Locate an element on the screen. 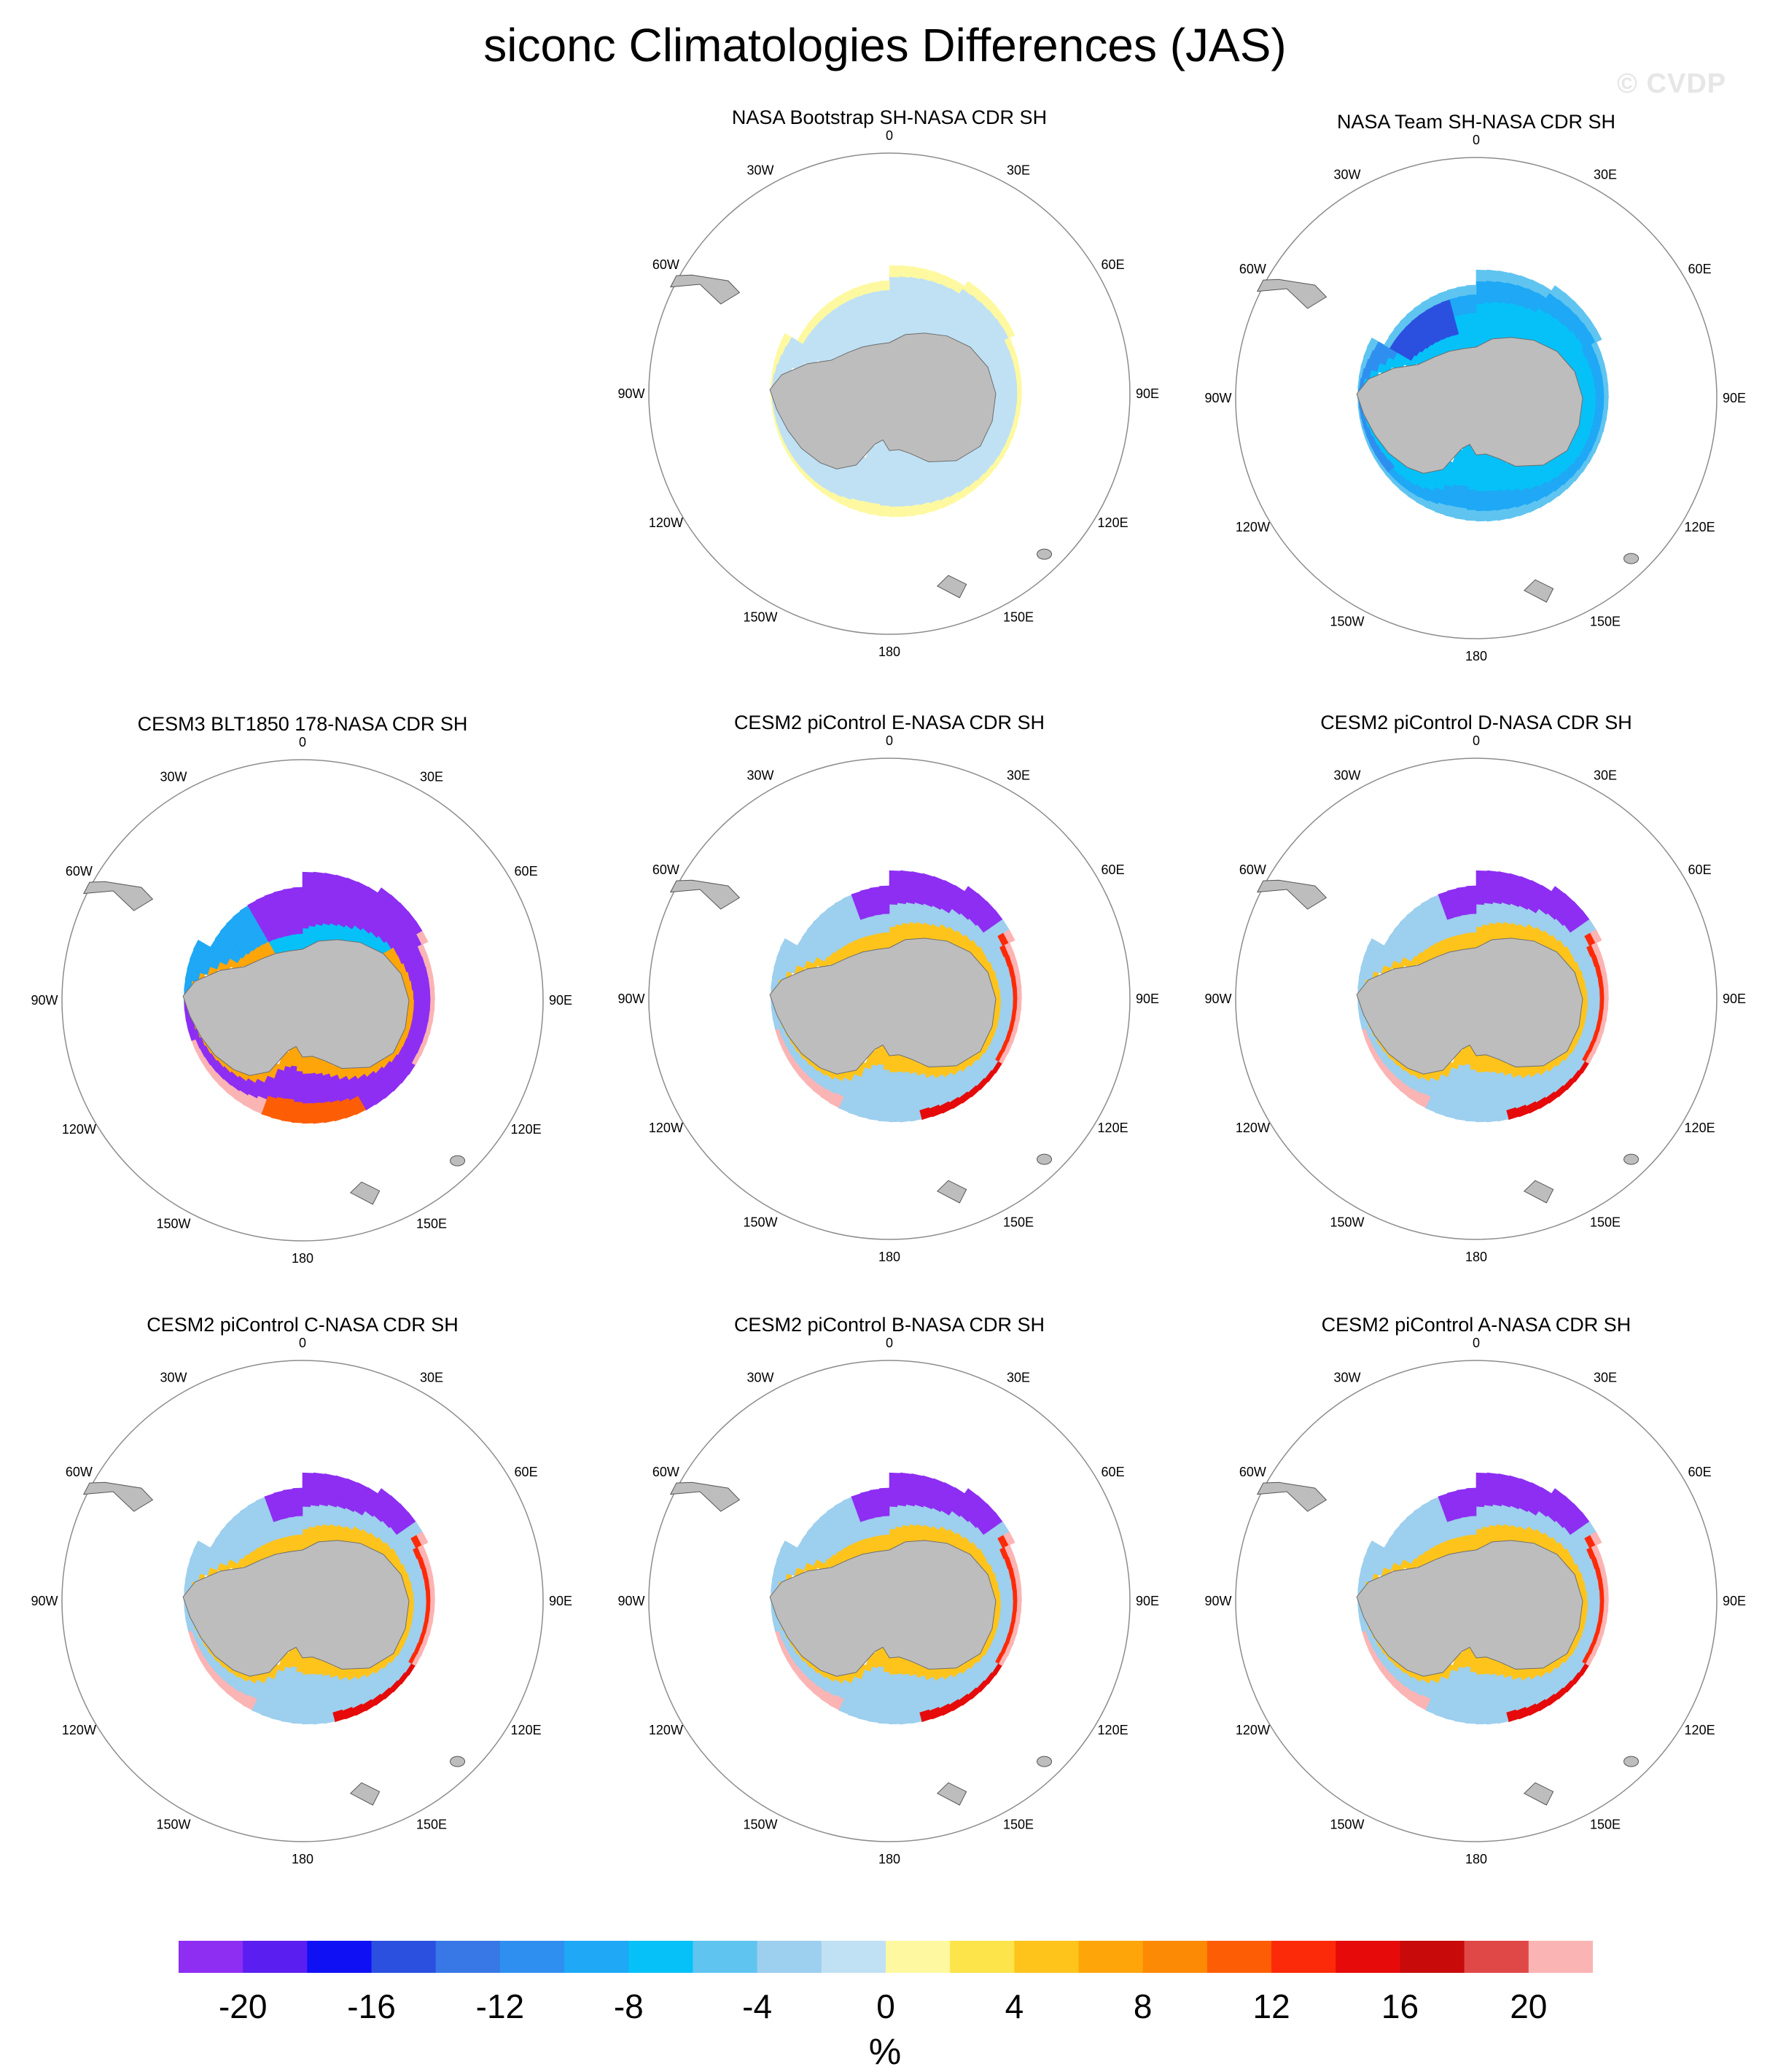 This screenshot has height=2072, width=1770. colorbar-tick-label: 12 is located at coordinates (1271, 2006).